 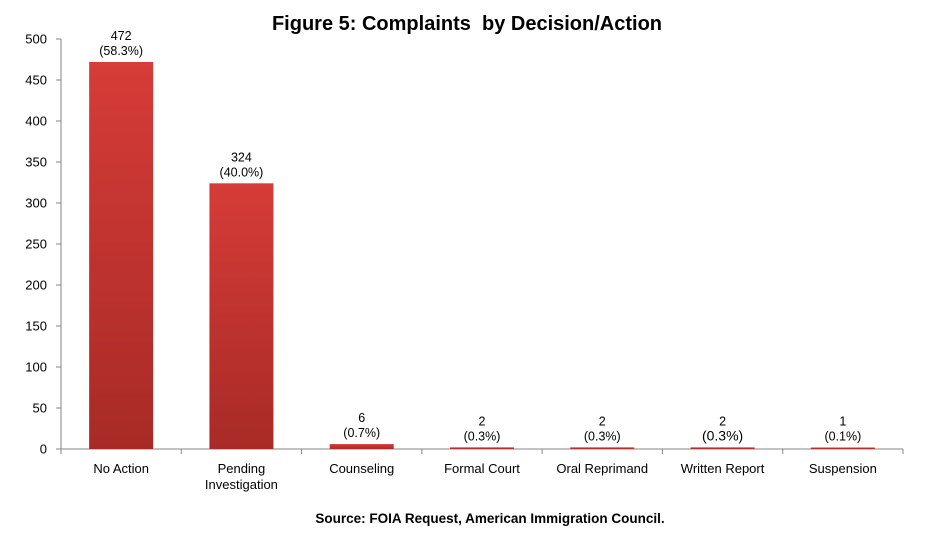 What do you see at coordinates (842, 437) in the screenshot?
I see `data-label: (0.1%)` at bounding box center [842, 437].